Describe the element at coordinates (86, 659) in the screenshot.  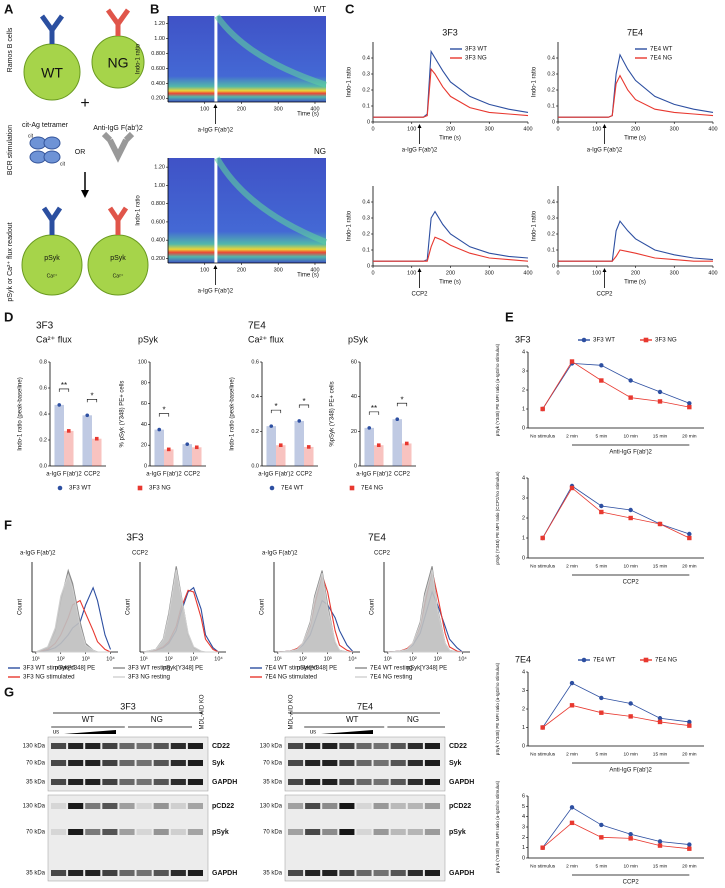
I see `x-tick-label: 10³` at that location.